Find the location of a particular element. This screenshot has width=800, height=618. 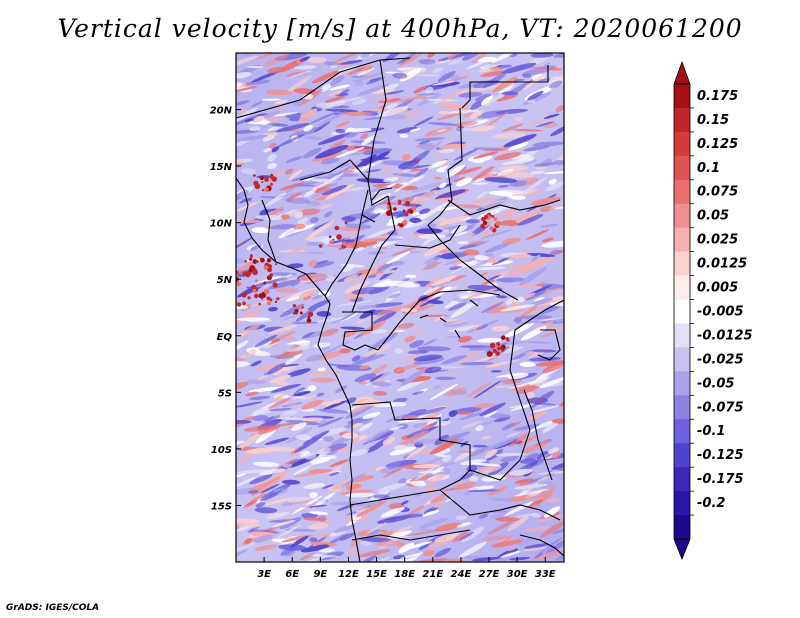

colorbar-label: 0.15 is located at coordinates (713, 120).